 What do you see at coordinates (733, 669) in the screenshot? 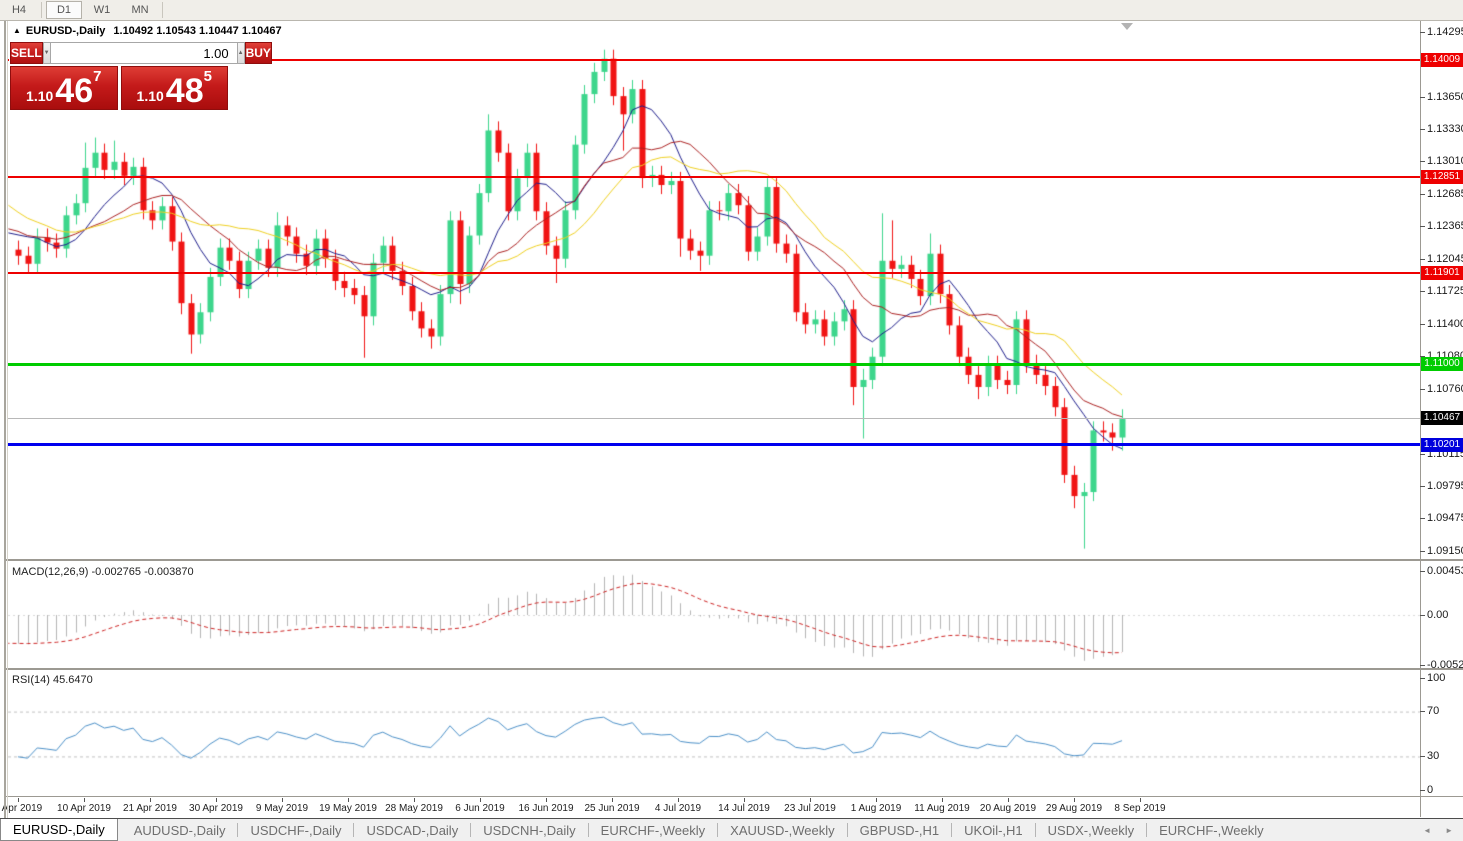
I see `rsi-pane-separator` at bounding box center [733, 669].